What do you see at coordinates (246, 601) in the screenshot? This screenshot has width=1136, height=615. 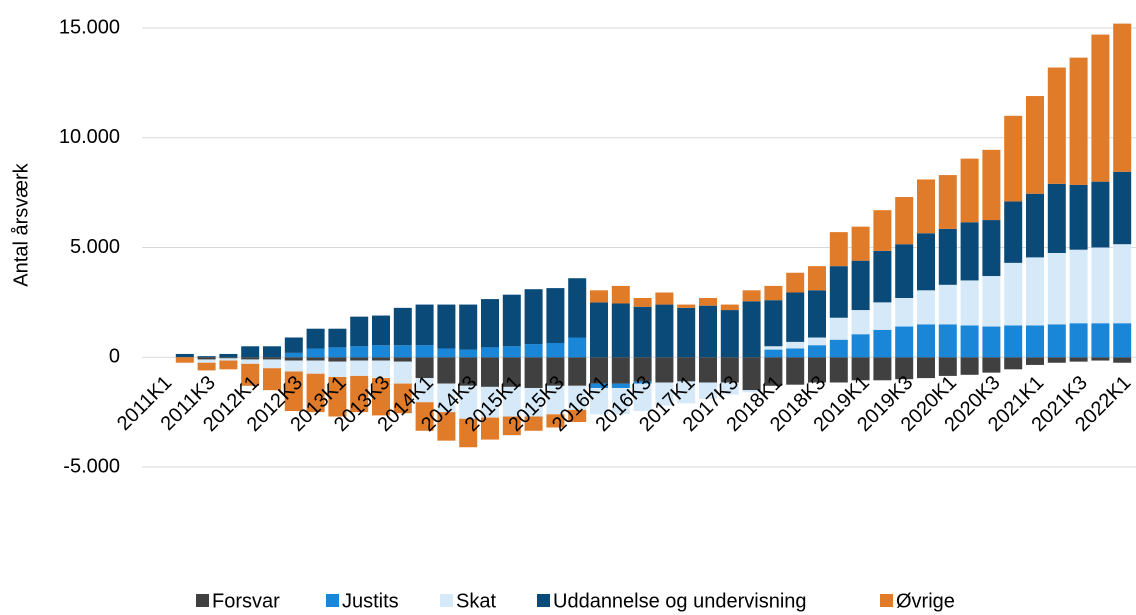 I see `legend-label: Forsvar` at bounding box center [246, 601].